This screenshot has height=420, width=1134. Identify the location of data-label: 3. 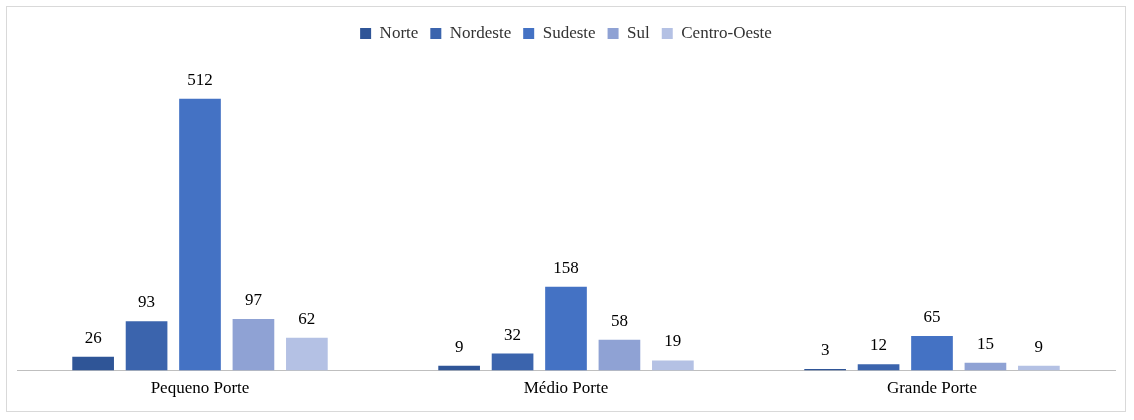
(825, 349).